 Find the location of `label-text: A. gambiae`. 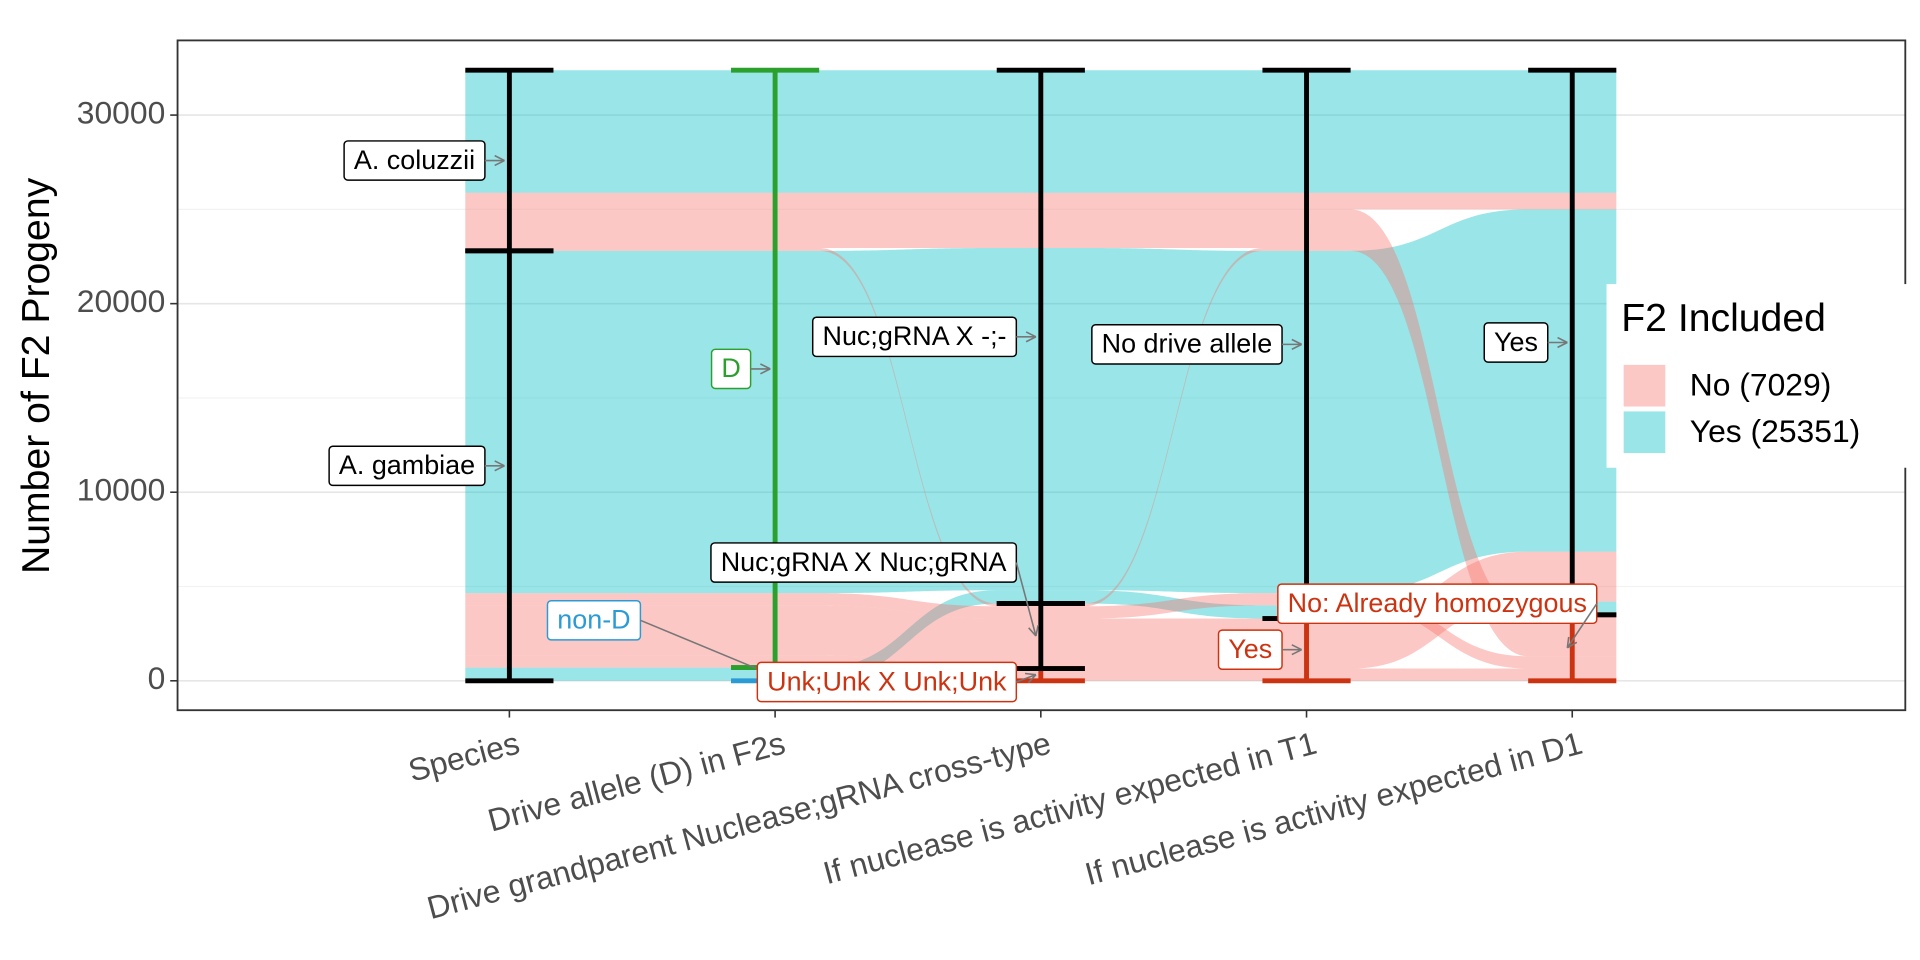

label-text: A. gambiae is located at coordinates (407, 465).